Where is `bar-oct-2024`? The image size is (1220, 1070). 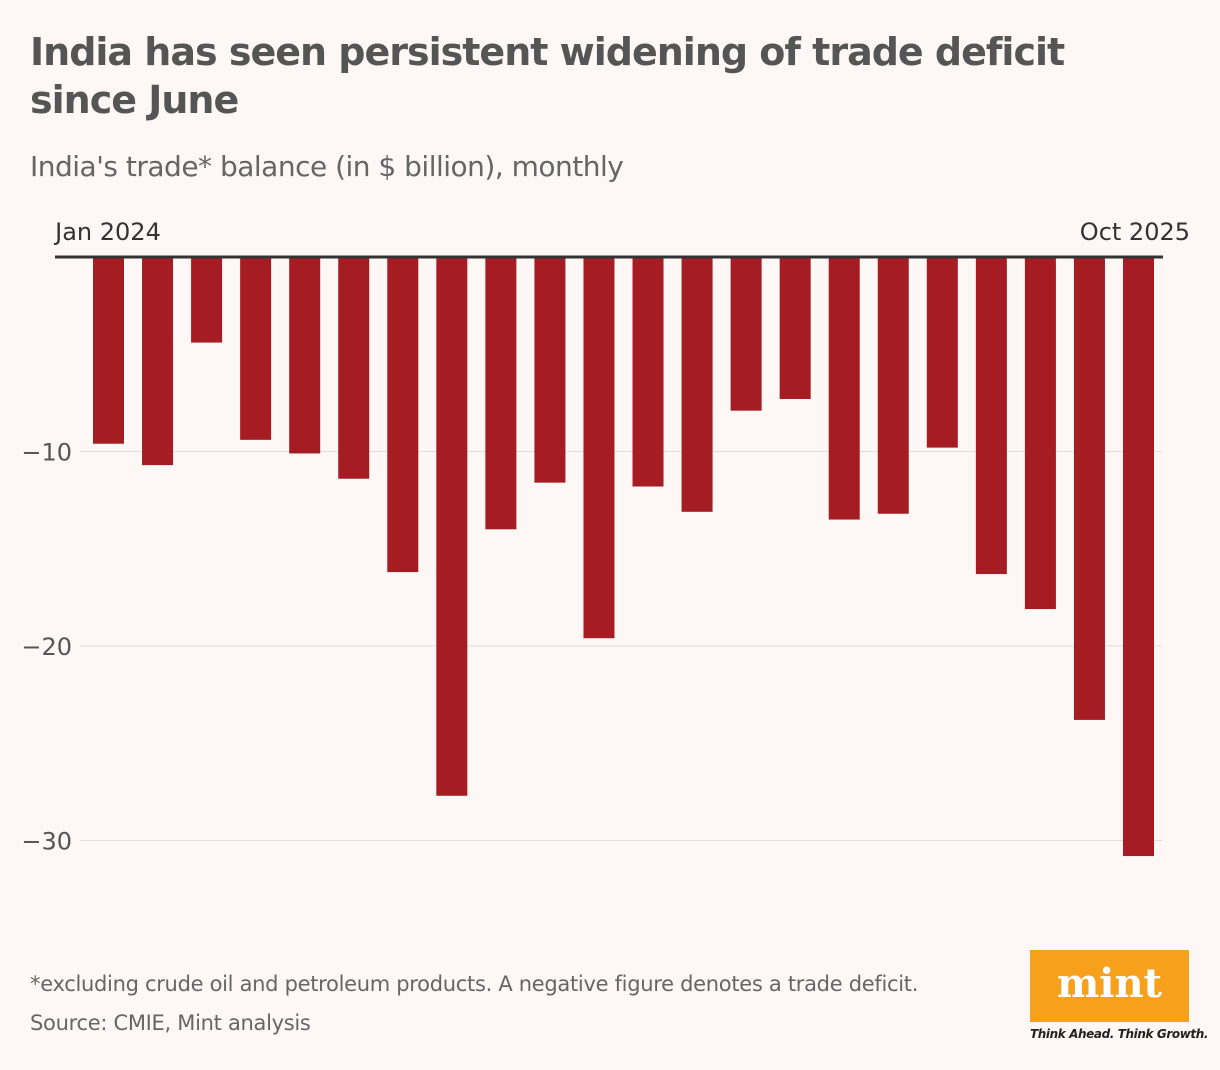 bar-oct-2024 is located at coordinates (550, 370).